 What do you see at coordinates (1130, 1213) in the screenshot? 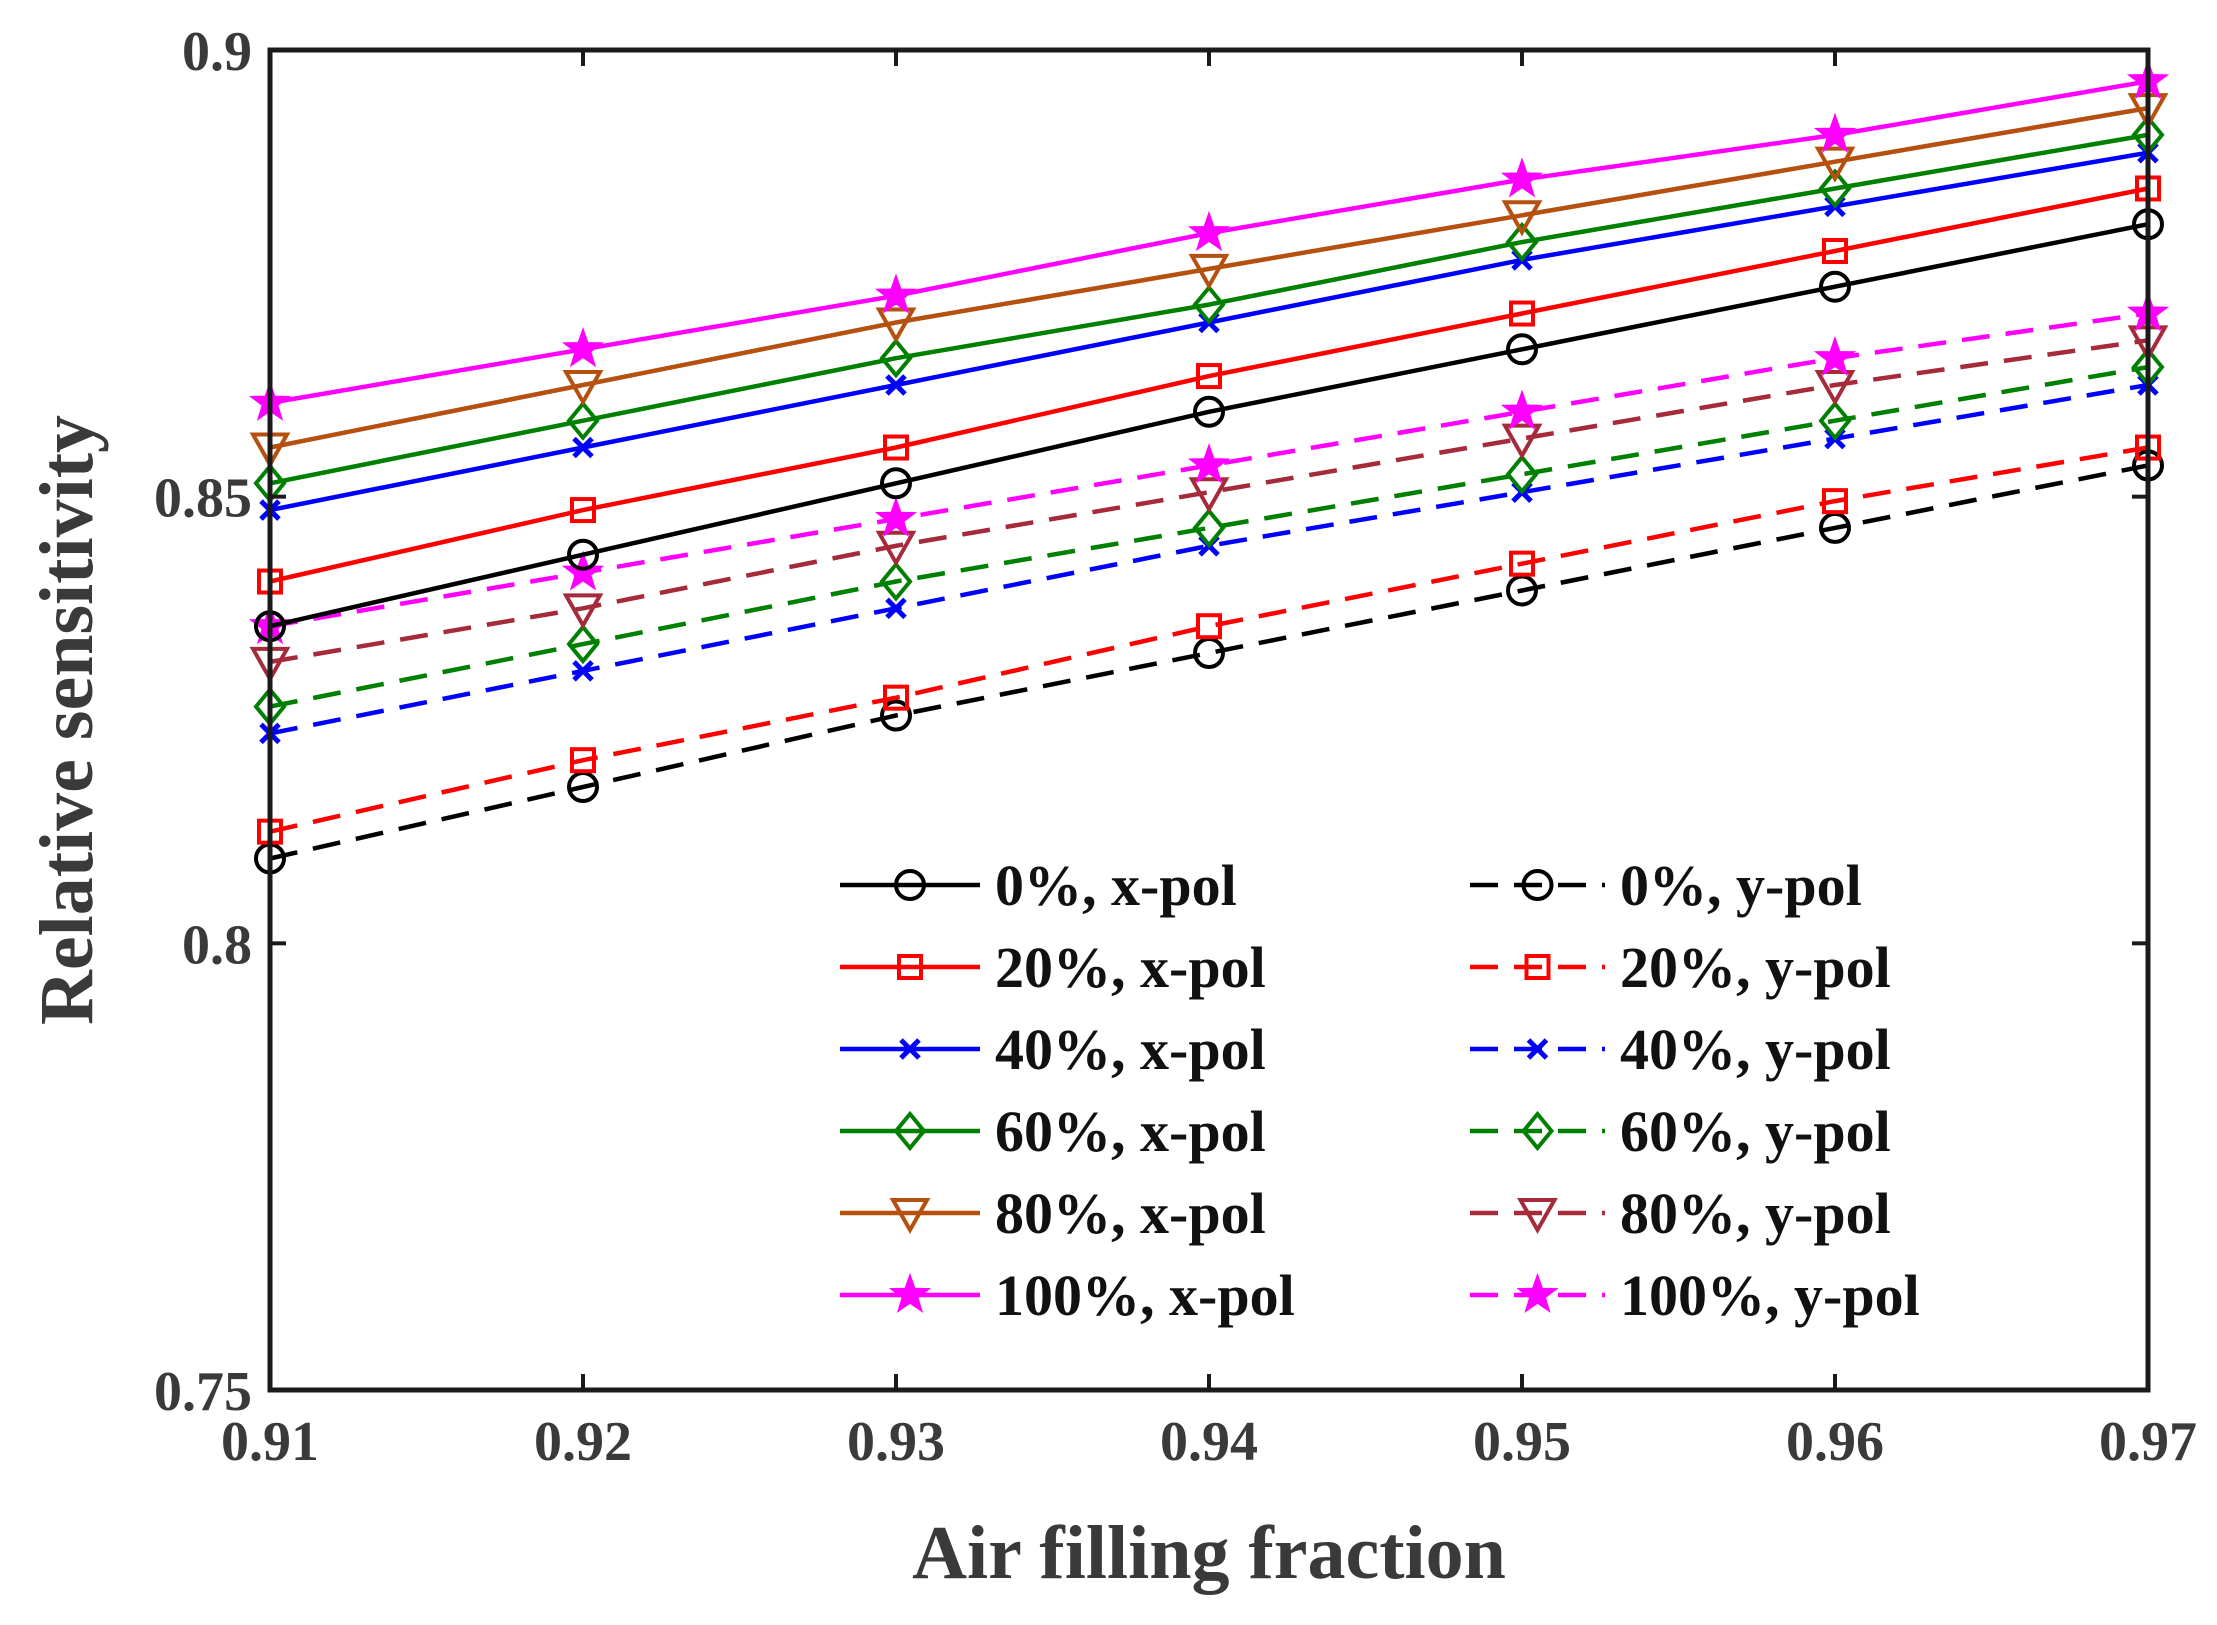
I see `legend-label: 80%, x-pol` at bounding box center [1130, 1213].